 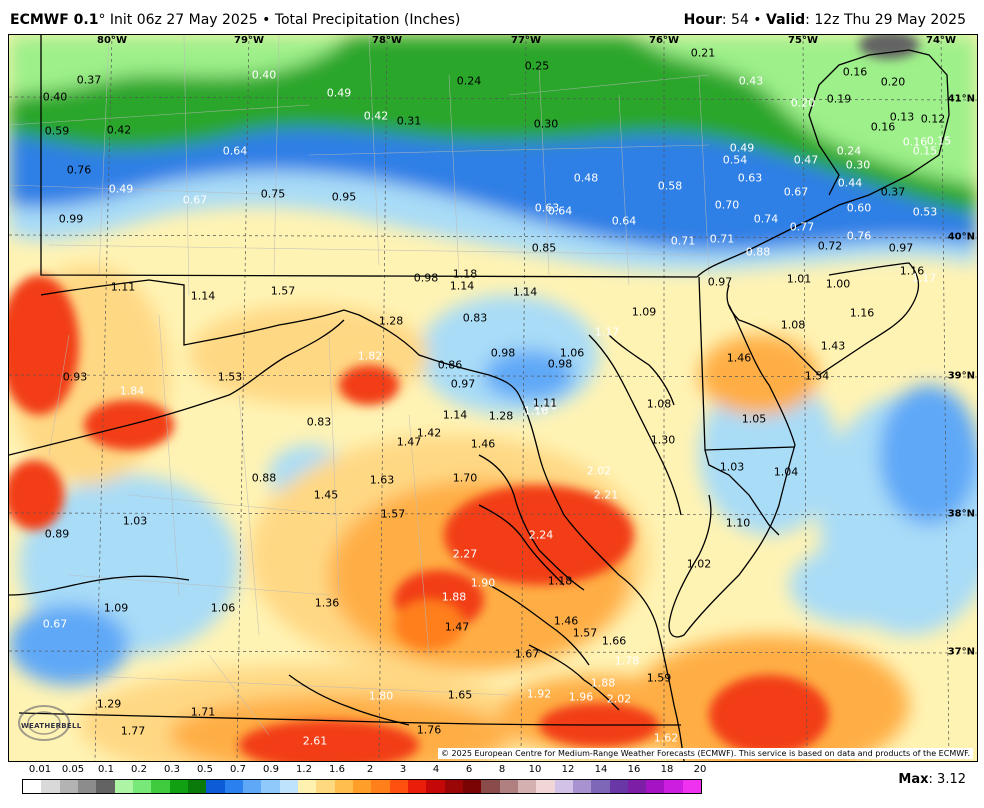 I want to click on max-number: : 3.12, so click(x=947, y=779).